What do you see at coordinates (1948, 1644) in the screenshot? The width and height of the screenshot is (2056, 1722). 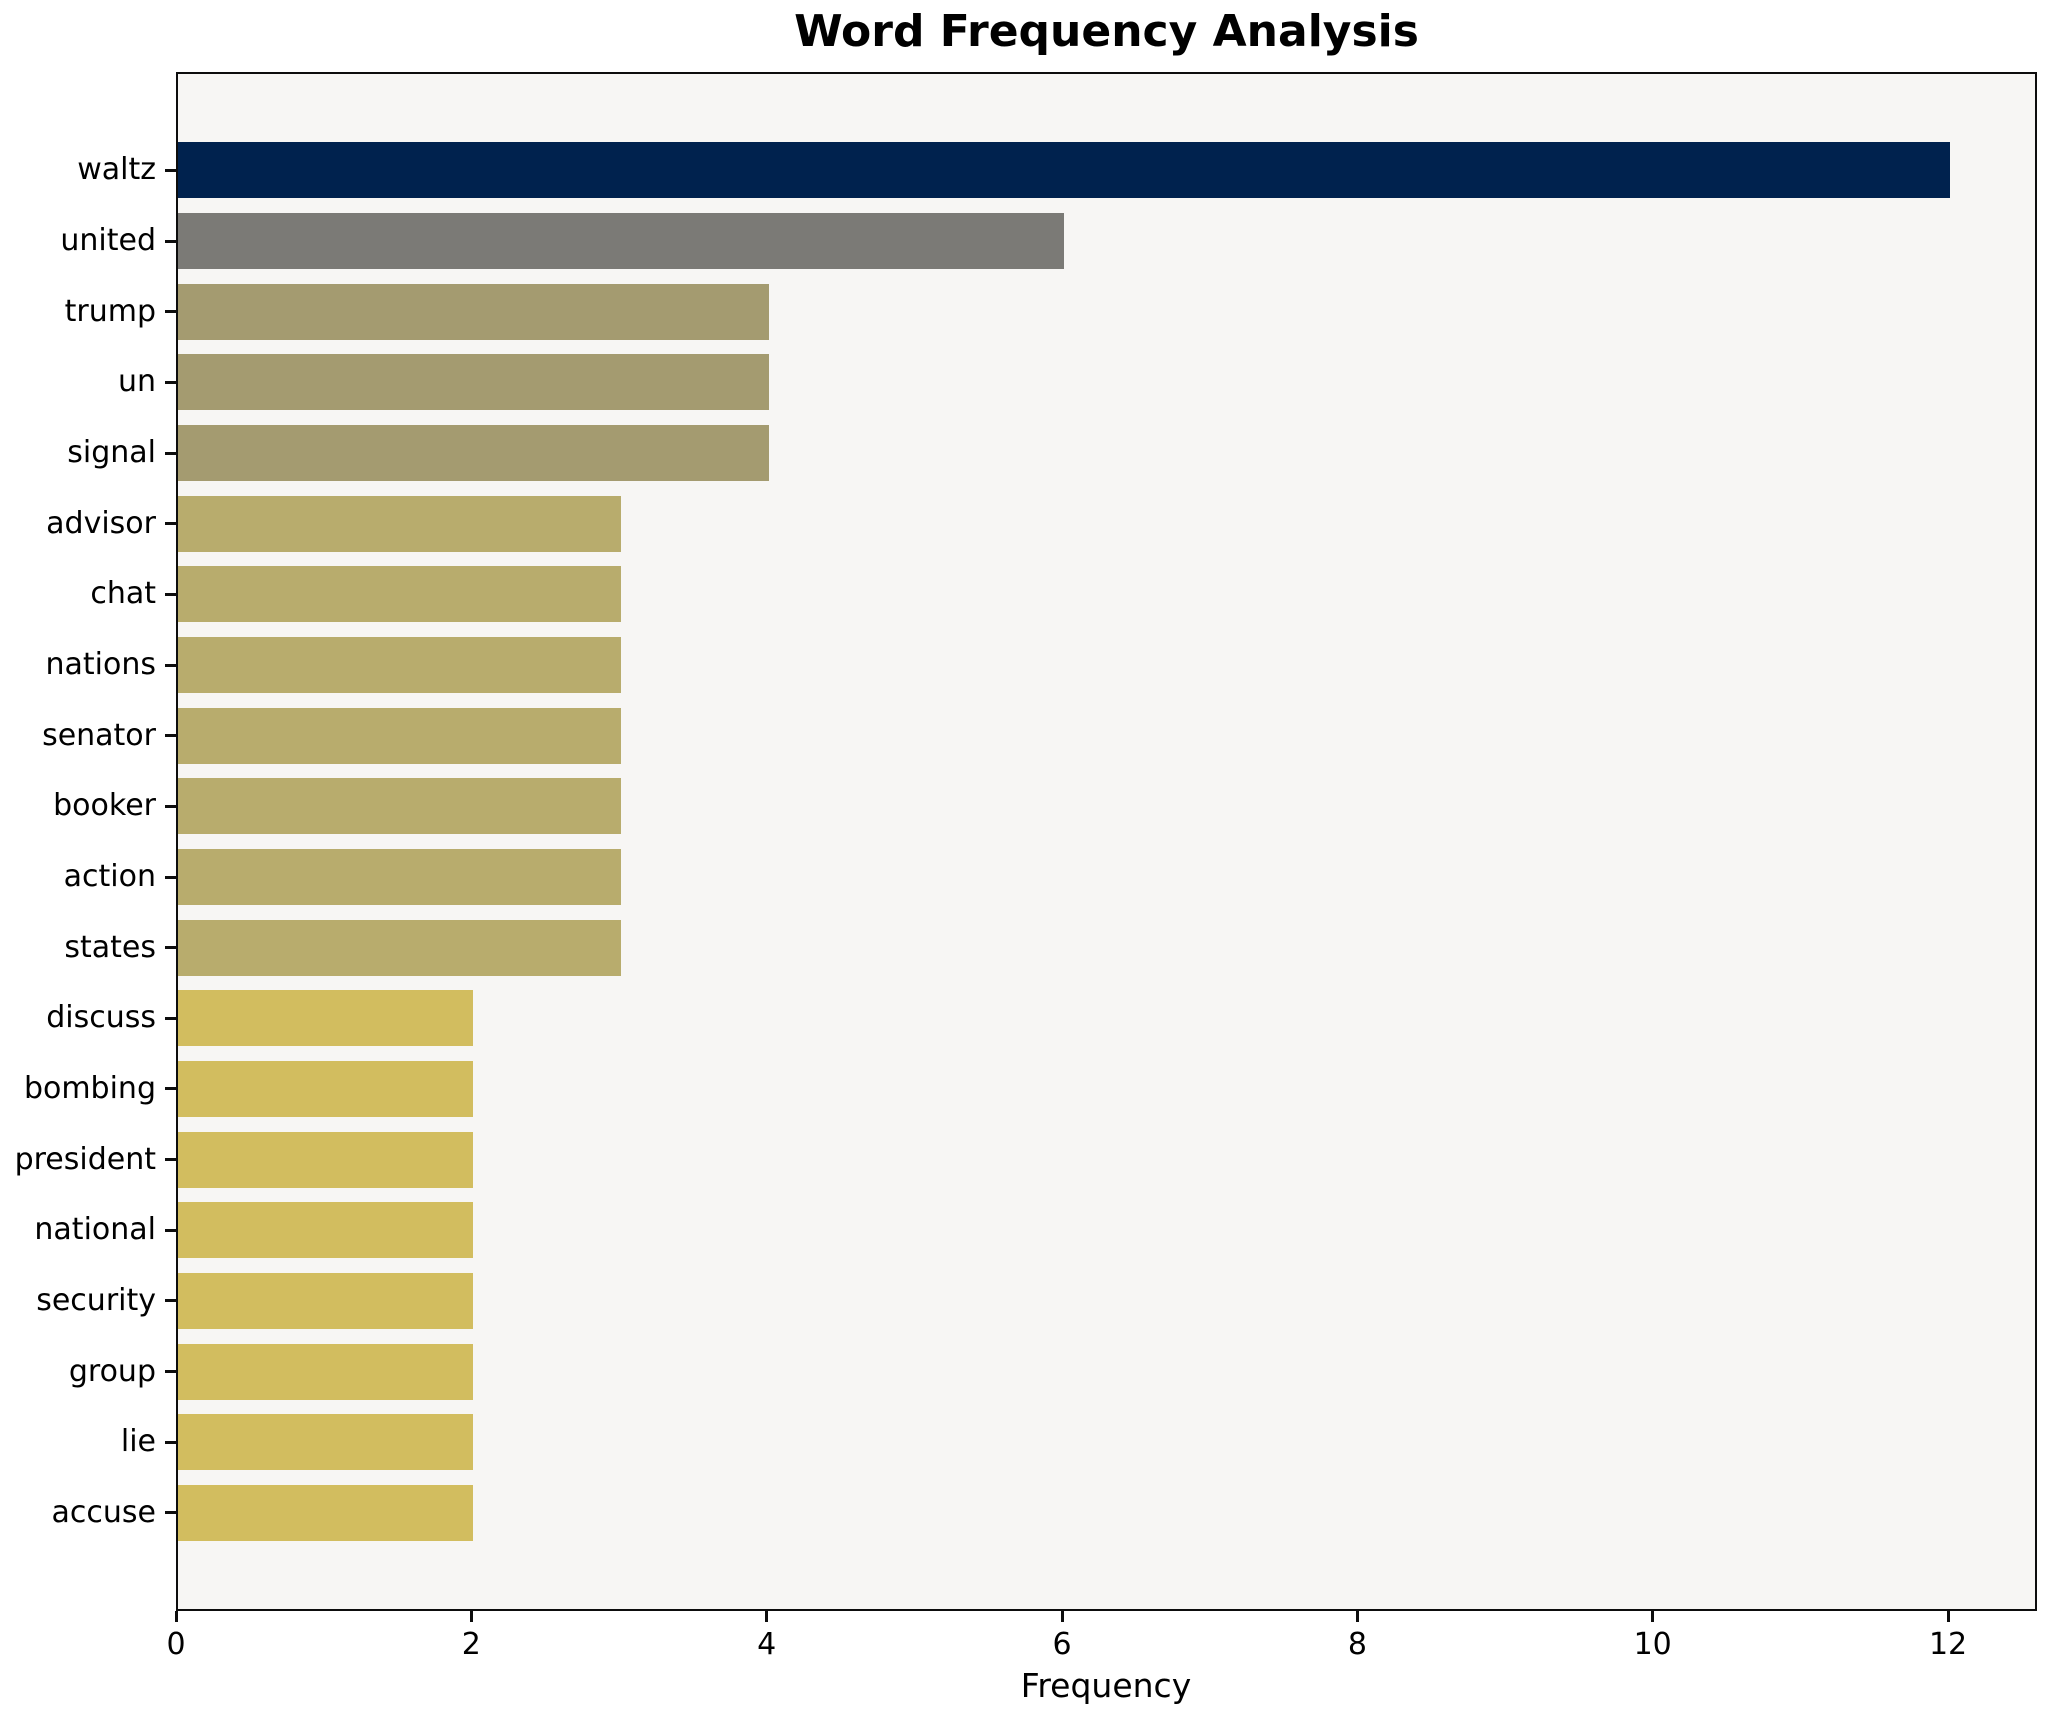 I see `x-tick-label-12: 12` at bounding box center [1948, 1644].